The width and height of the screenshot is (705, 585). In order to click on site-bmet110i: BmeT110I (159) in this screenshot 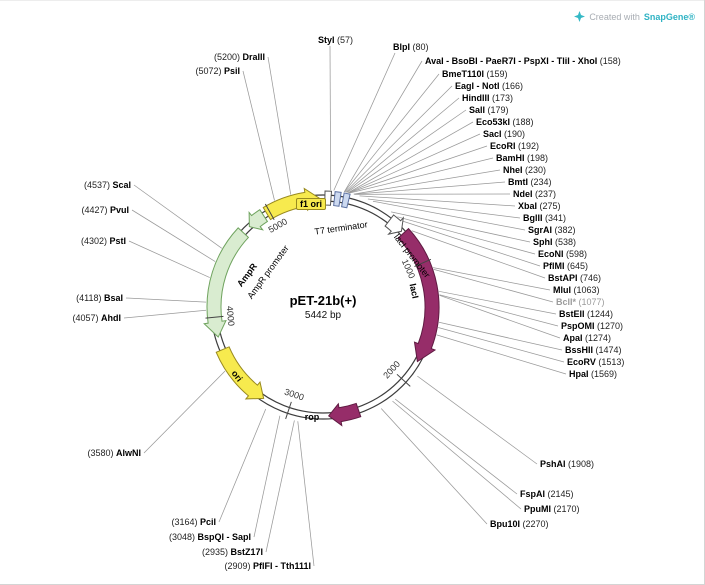, I will do `click(475, 74)`.